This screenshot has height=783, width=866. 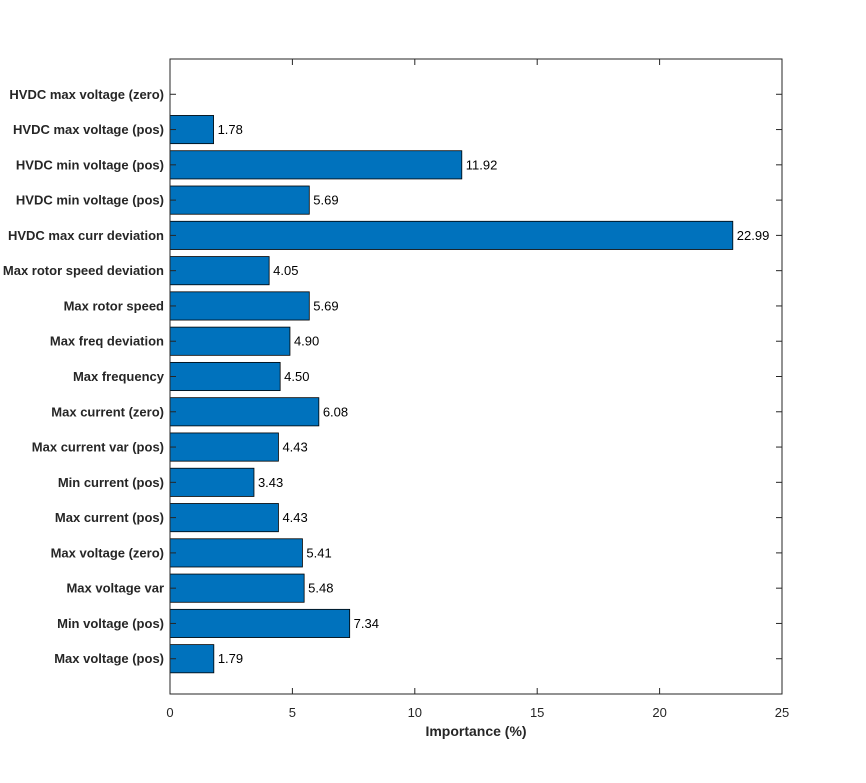 I want to click on data-label: 5.41, so click(x=318, y=552).